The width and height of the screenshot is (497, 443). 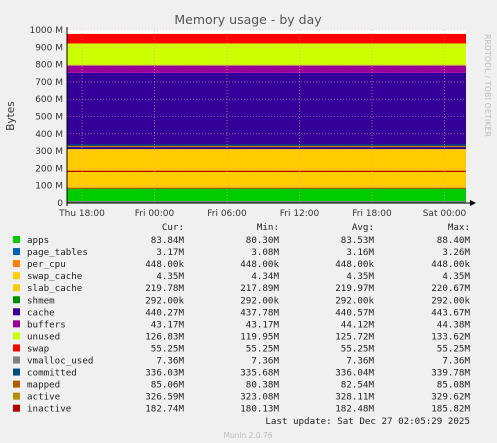 I want to click on legend-row-page-tables: page_tables 3.17M 3.08M 3.16M 3.26M, so click(x=241, y=252).